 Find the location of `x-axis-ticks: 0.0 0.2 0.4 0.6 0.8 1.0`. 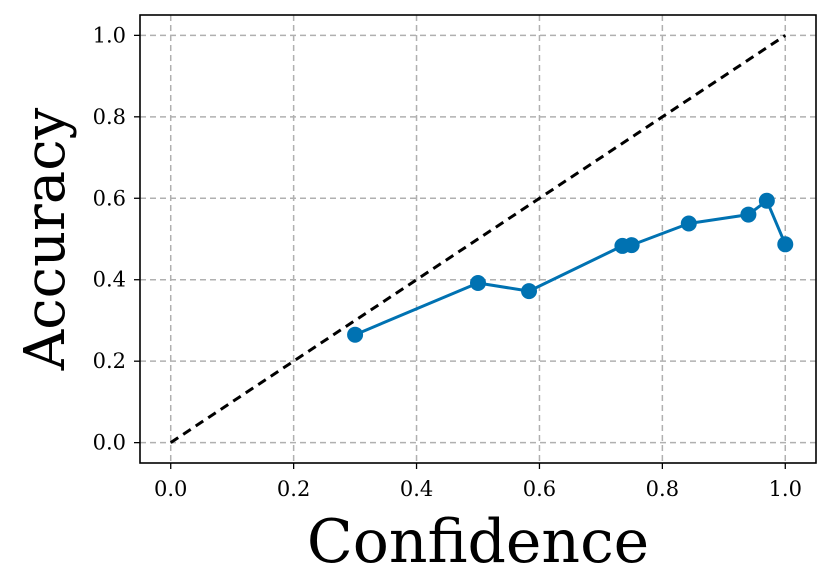

x-axis-ticks: 0.0 0.2 0.4 0.6 0.8 1.0 is located at coordinates (478, 482).